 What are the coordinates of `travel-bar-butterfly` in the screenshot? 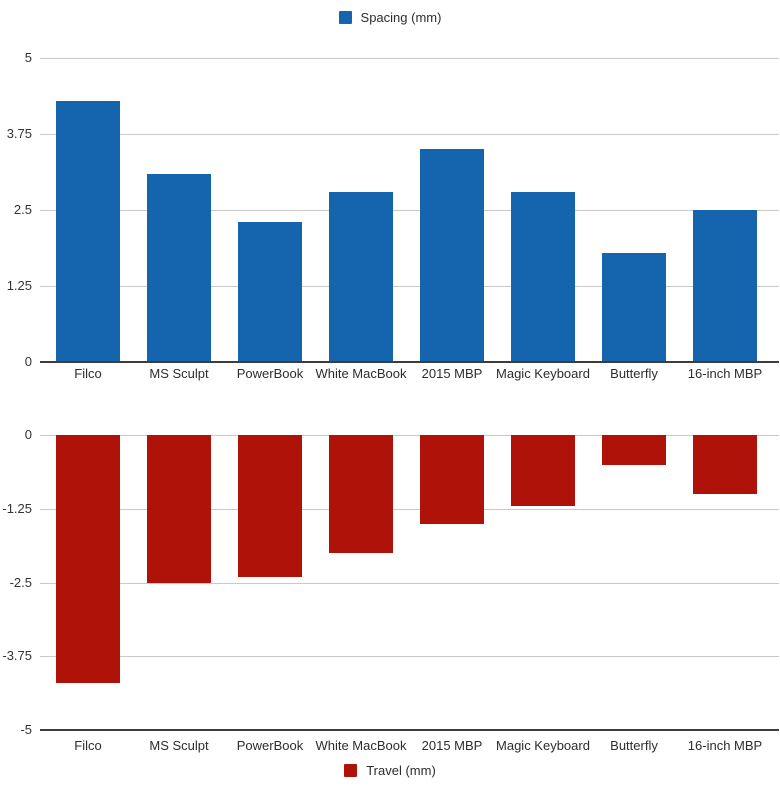 It's located at (634, 450).